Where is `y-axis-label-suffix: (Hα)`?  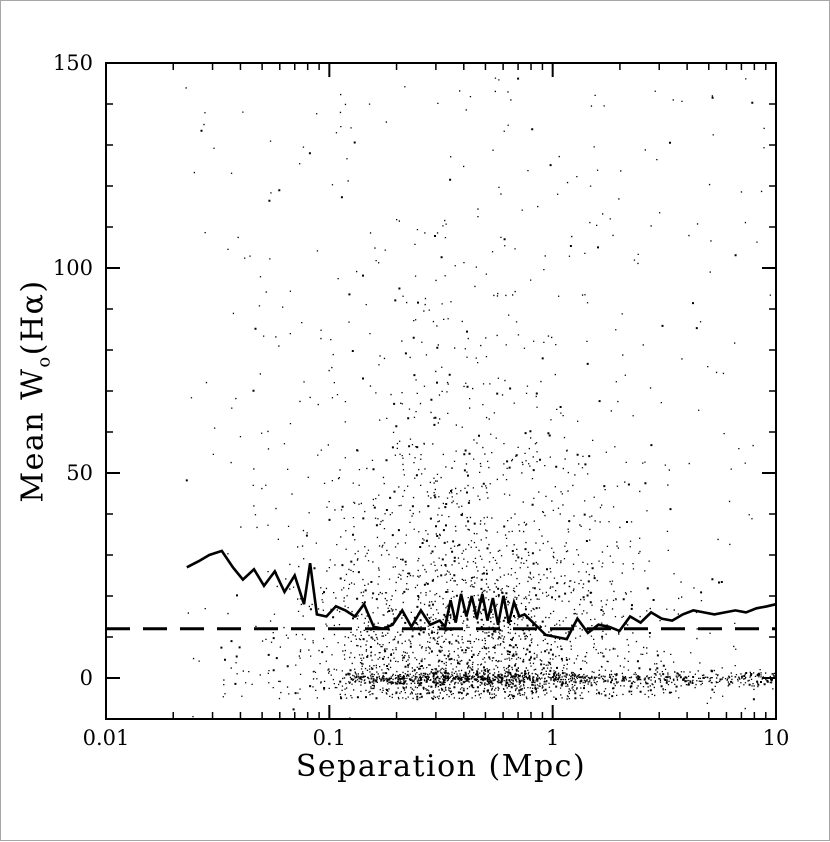 y-axis-label-suffix: (Hα) is located at coordinates (33, 317).